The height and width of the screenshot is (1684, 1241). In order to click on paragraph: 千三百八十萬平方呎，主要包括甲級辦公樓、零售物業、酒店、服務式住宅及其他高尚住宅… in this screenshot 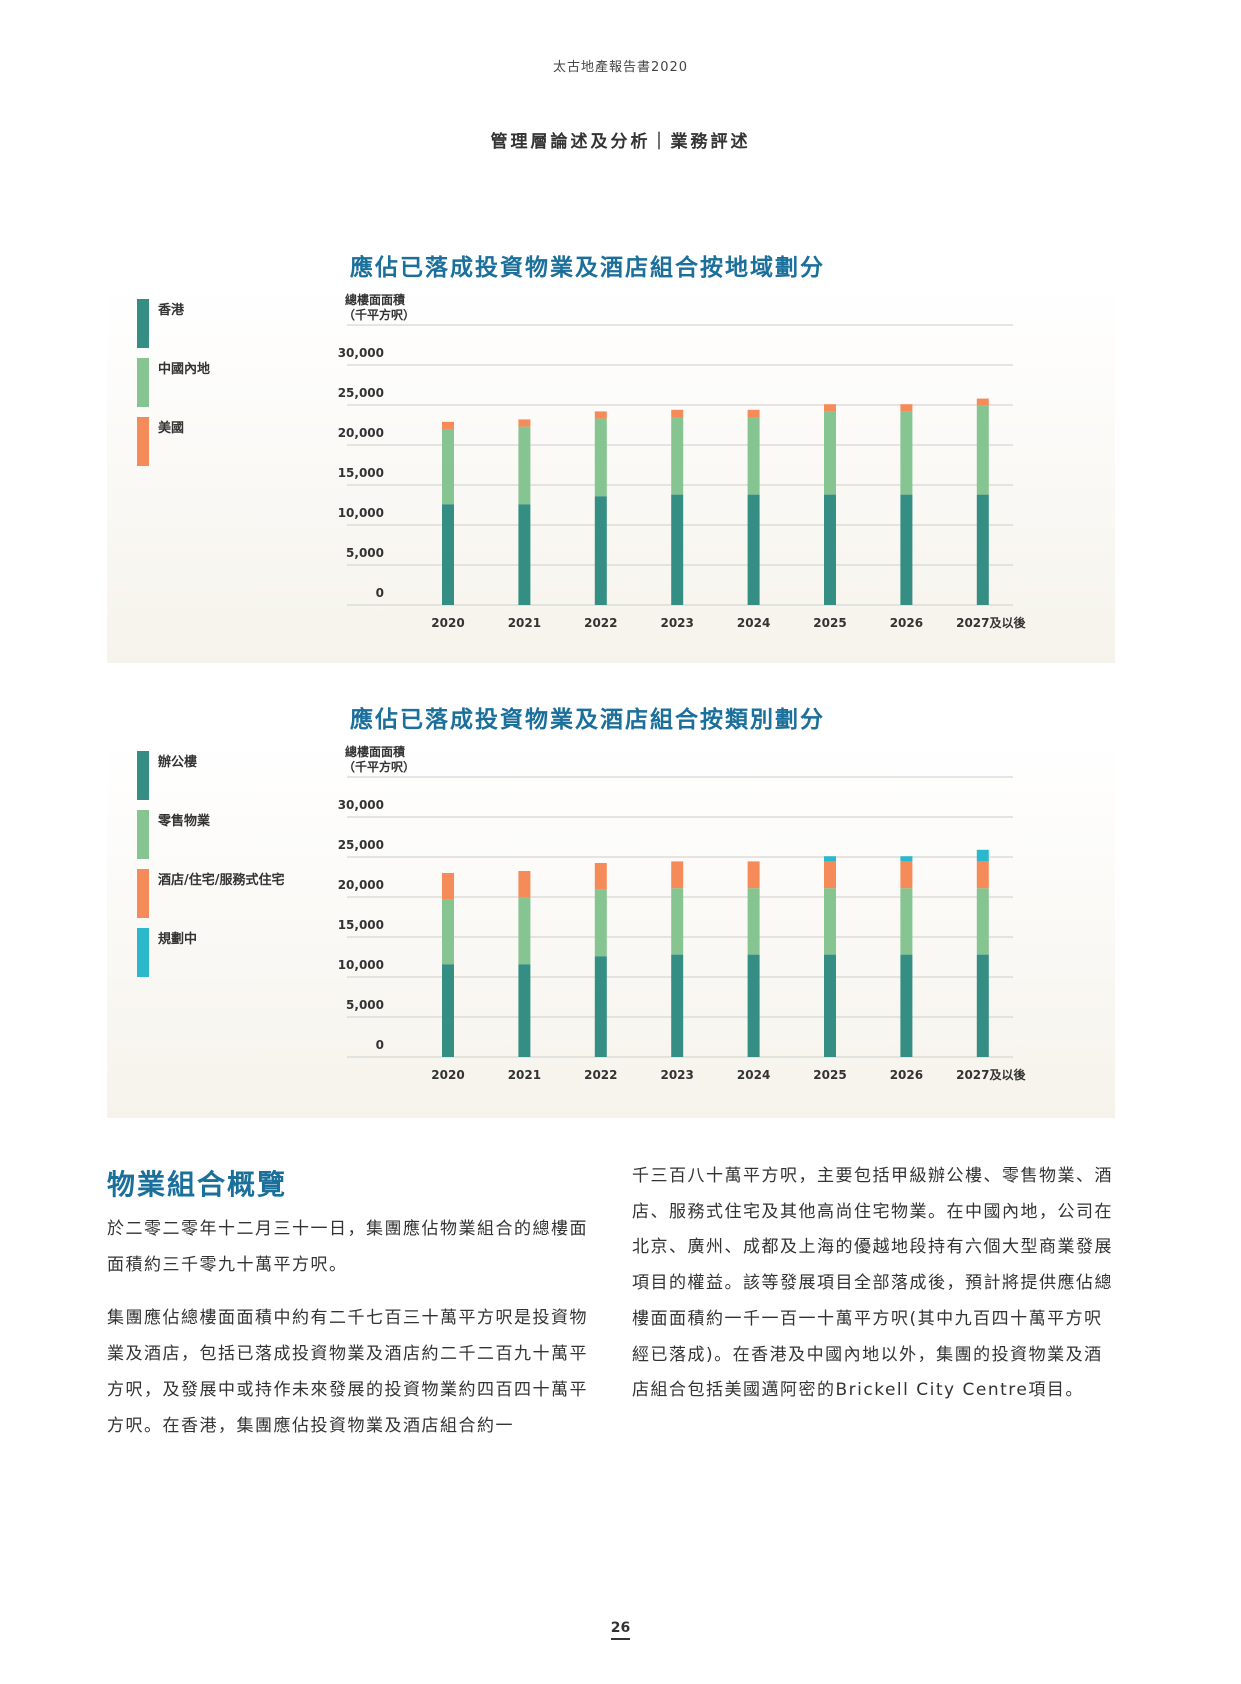, I will do `click(872, 1283)`.